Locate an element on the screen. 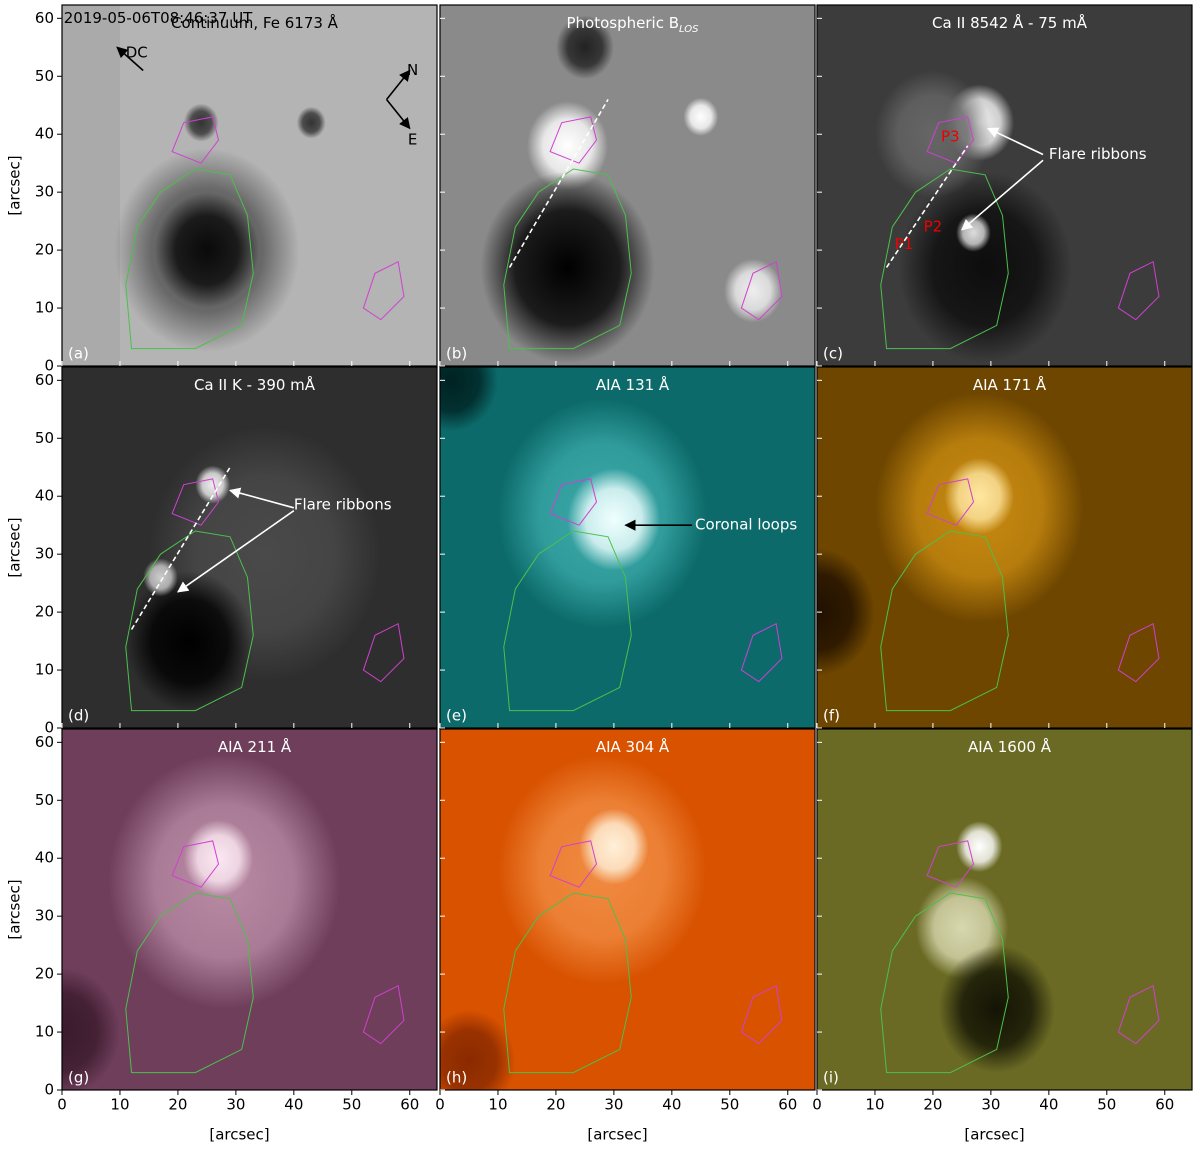  panel-title-text: Photospheric B is located at coordinates (623, 23).